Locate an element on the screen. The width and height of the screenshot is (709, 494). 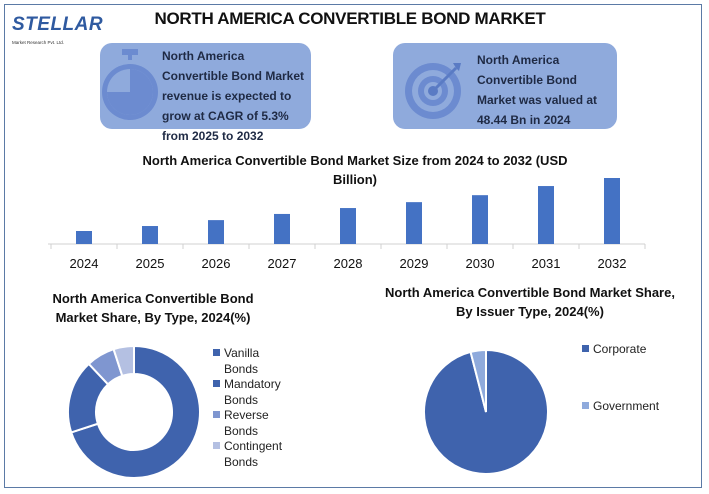
x-tick-label: 2030 is located at coordinates (480, 263).